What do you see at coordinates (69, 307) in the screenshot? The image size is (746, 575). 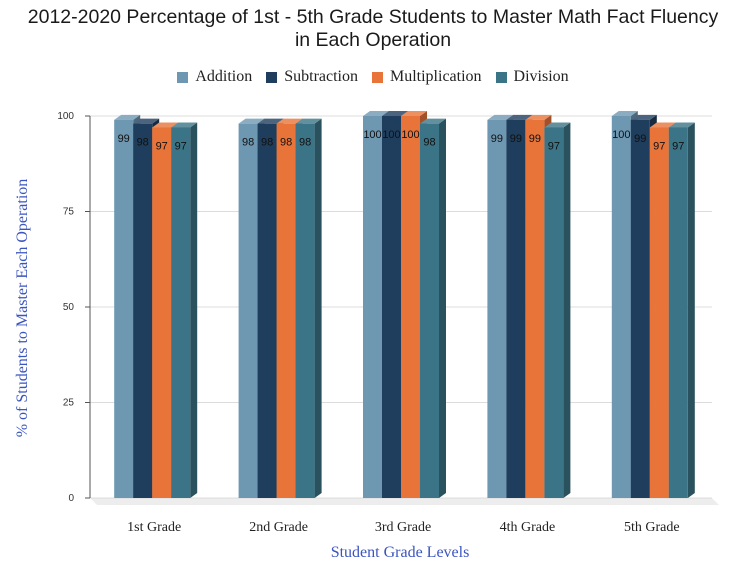 I see `y-tick-label: 50` at bounding box center [69, 307].